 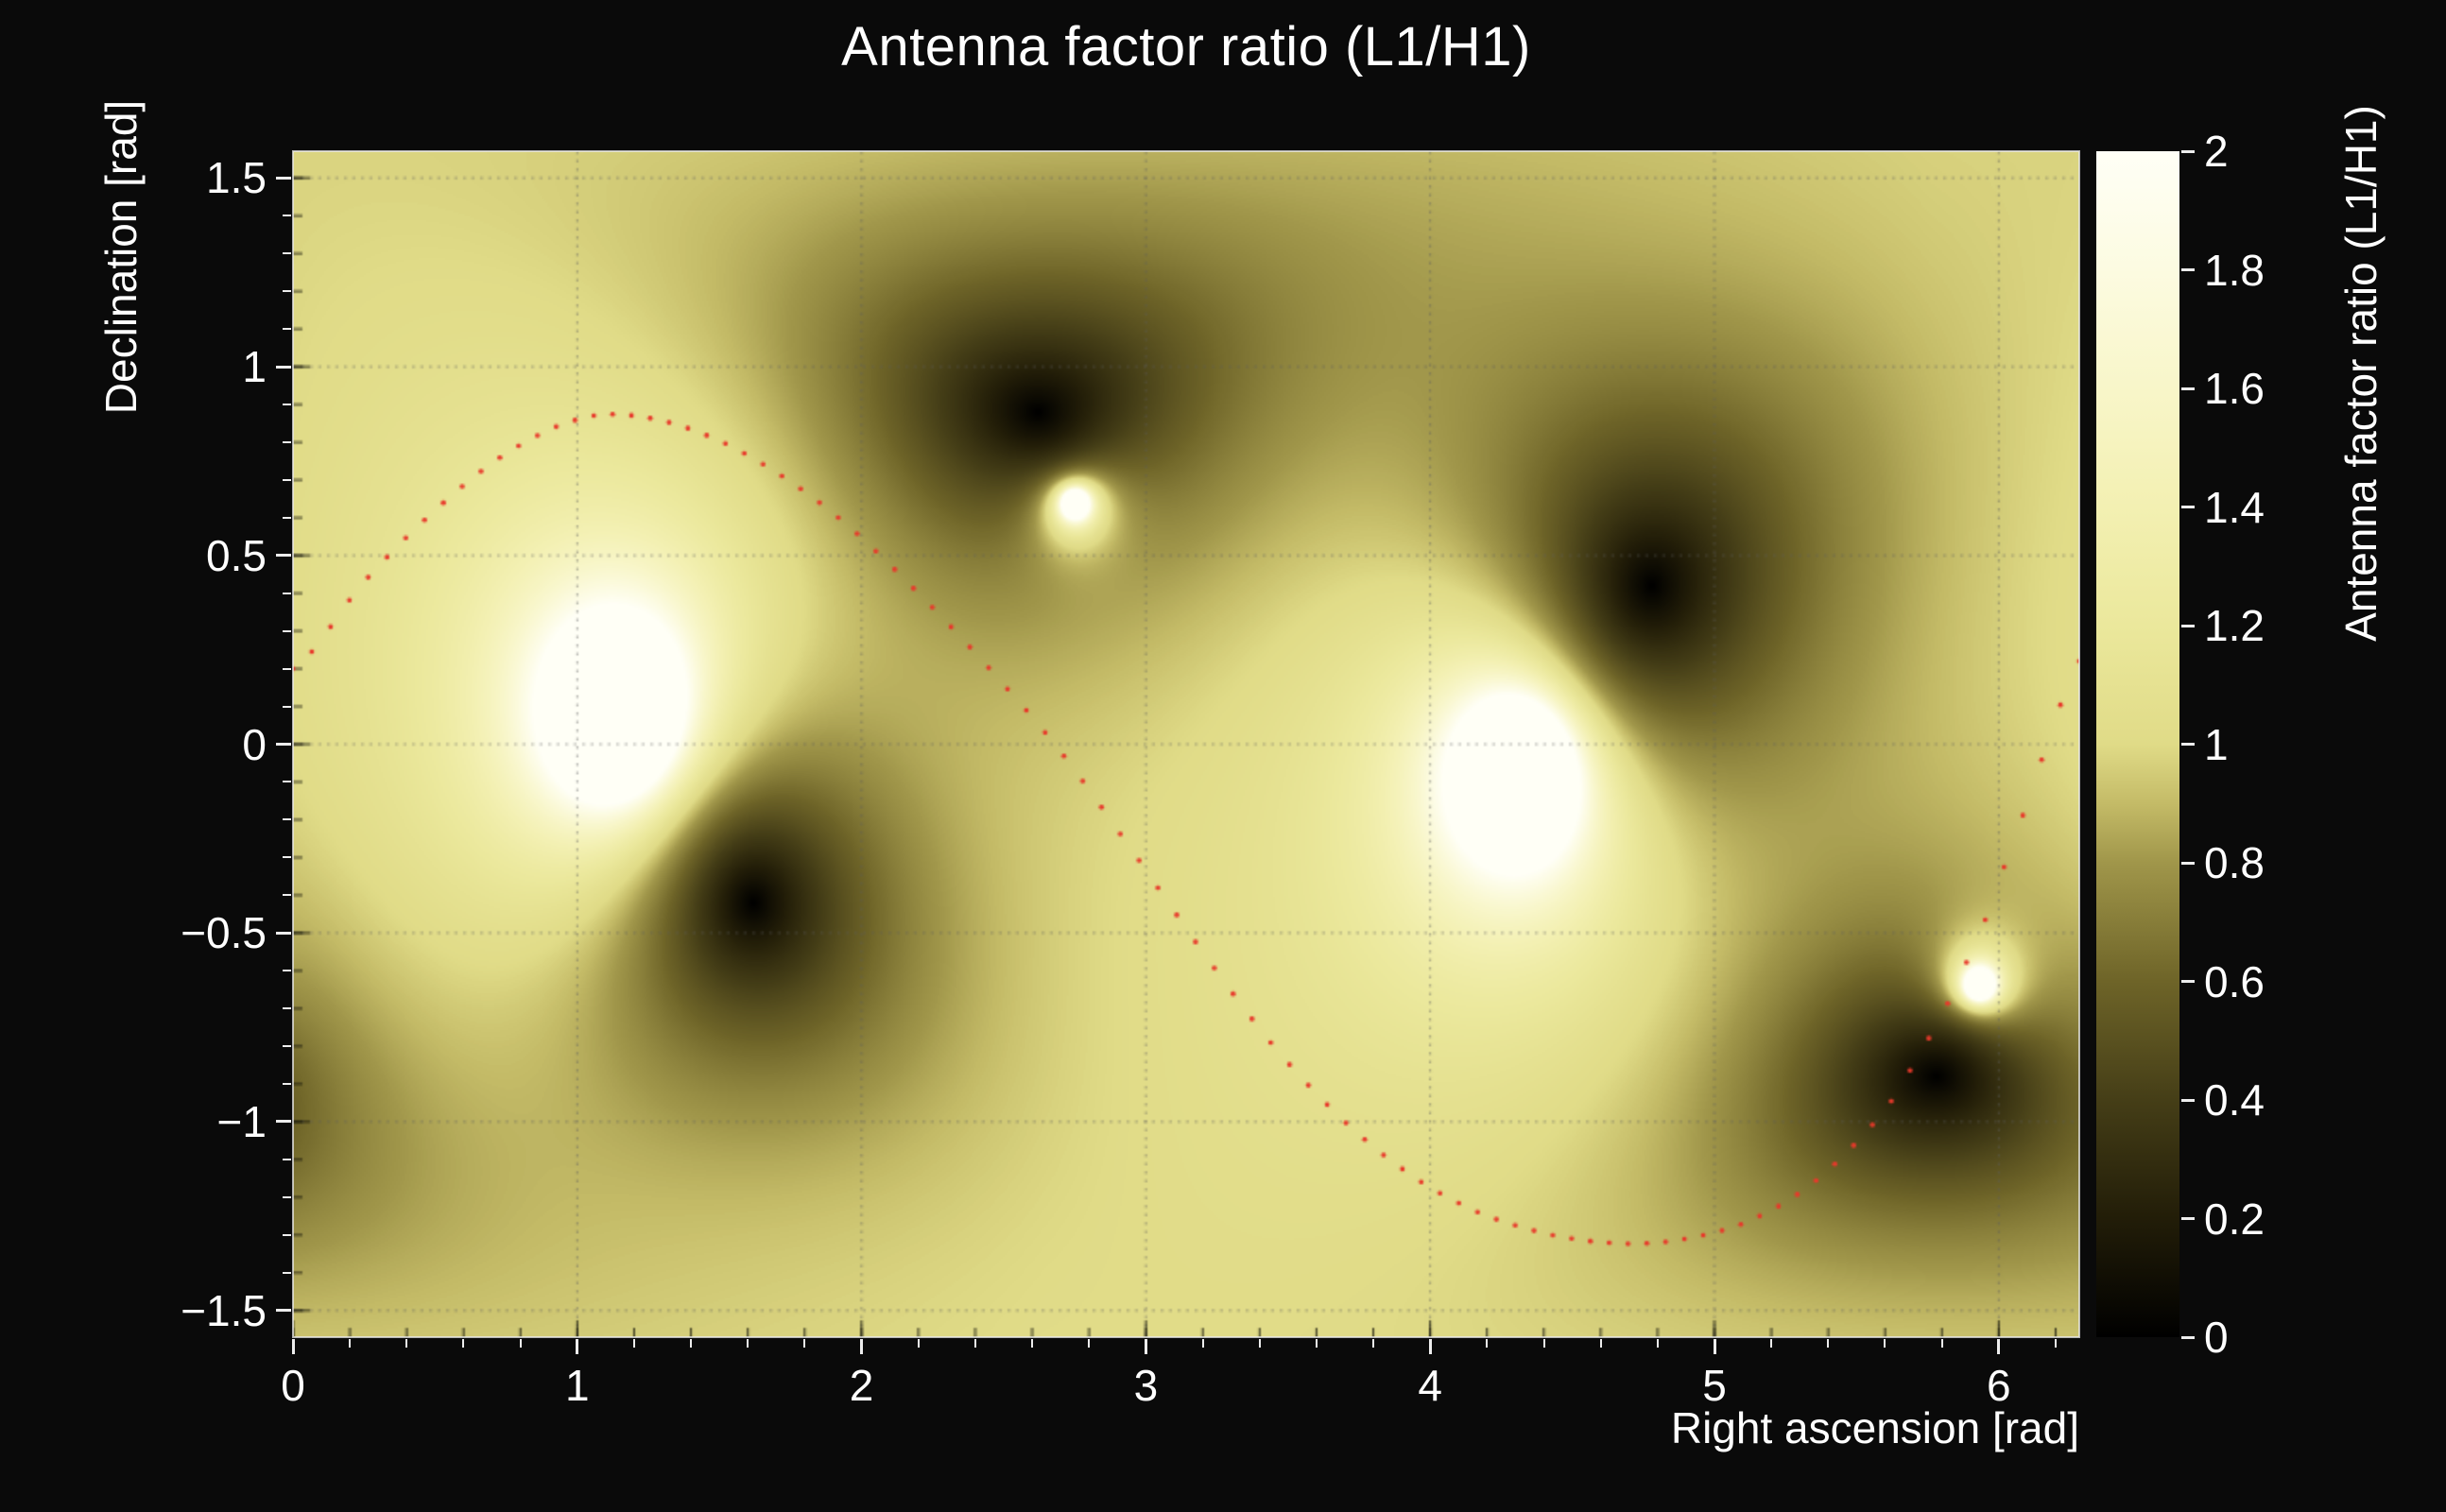 What do you see at coordinates (1146, 1385) in the screenshot?
I see `x-tick-label: 3` at bounding box center [1146, 1385].